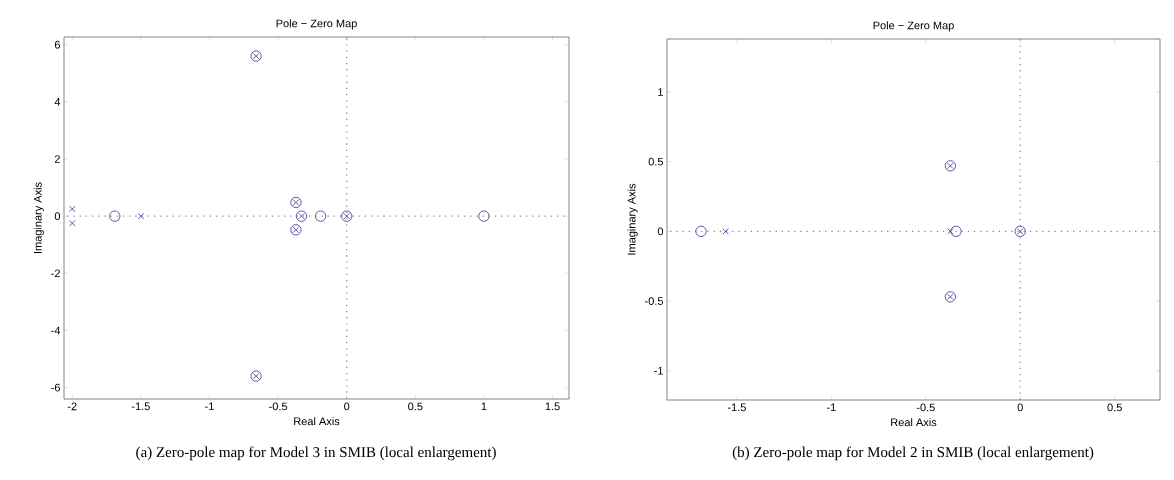 This screenshot has width=1174, height=480. What do you see at coordinates (656, 161) in the screenshot?
I see `y-tick-label: 0.5` at bounding box center [656, 161].